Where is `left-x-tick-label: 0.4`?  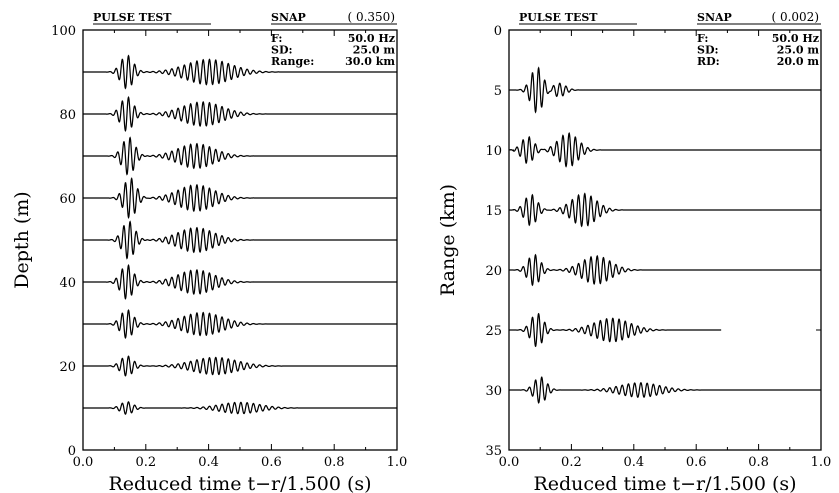 left-x-tick-label: 0.4 is located at coordinates (208, 462).